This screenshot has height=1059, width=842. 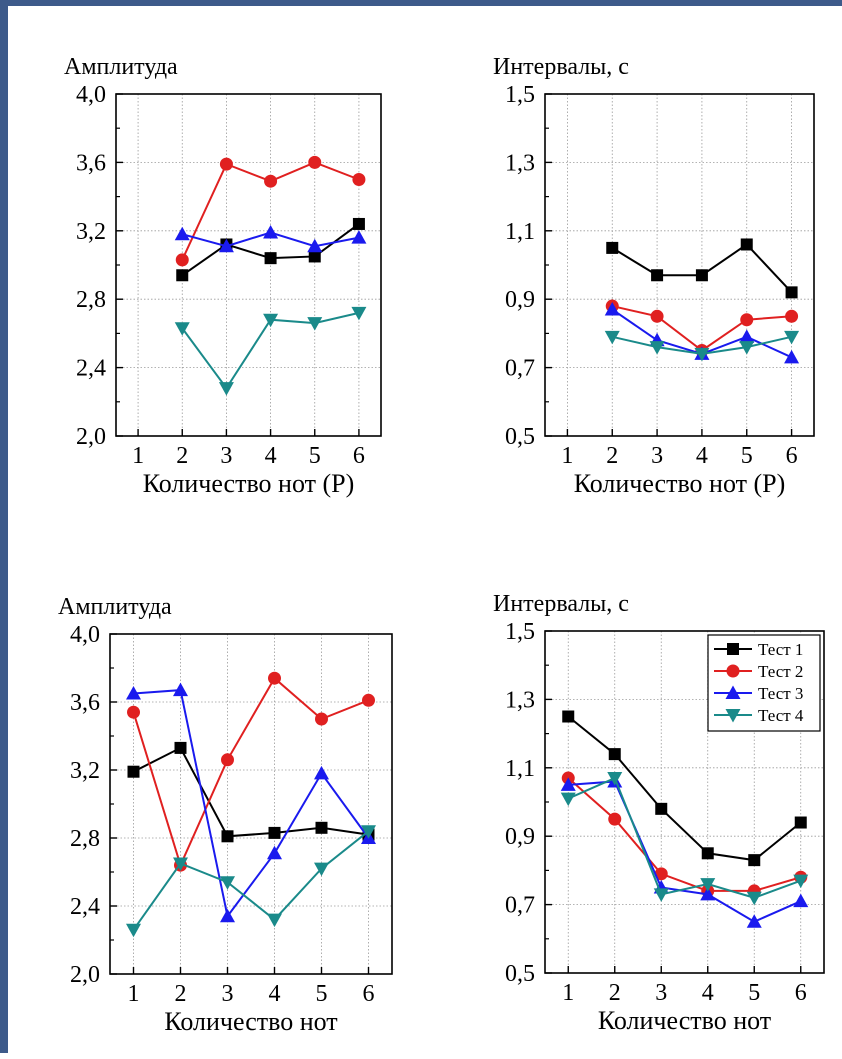 What do you see at coordinates (520, 906) in the screenshot?
I see `y-tick-label: 0,7` at bounding box center [520, 906].